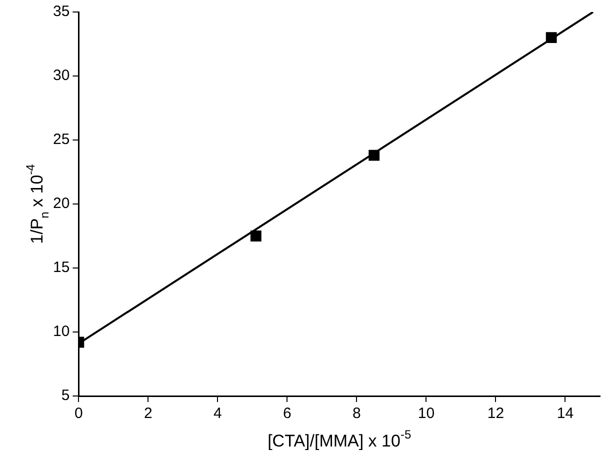  I want to click on y-tick-label: 20, so click(61, 203).